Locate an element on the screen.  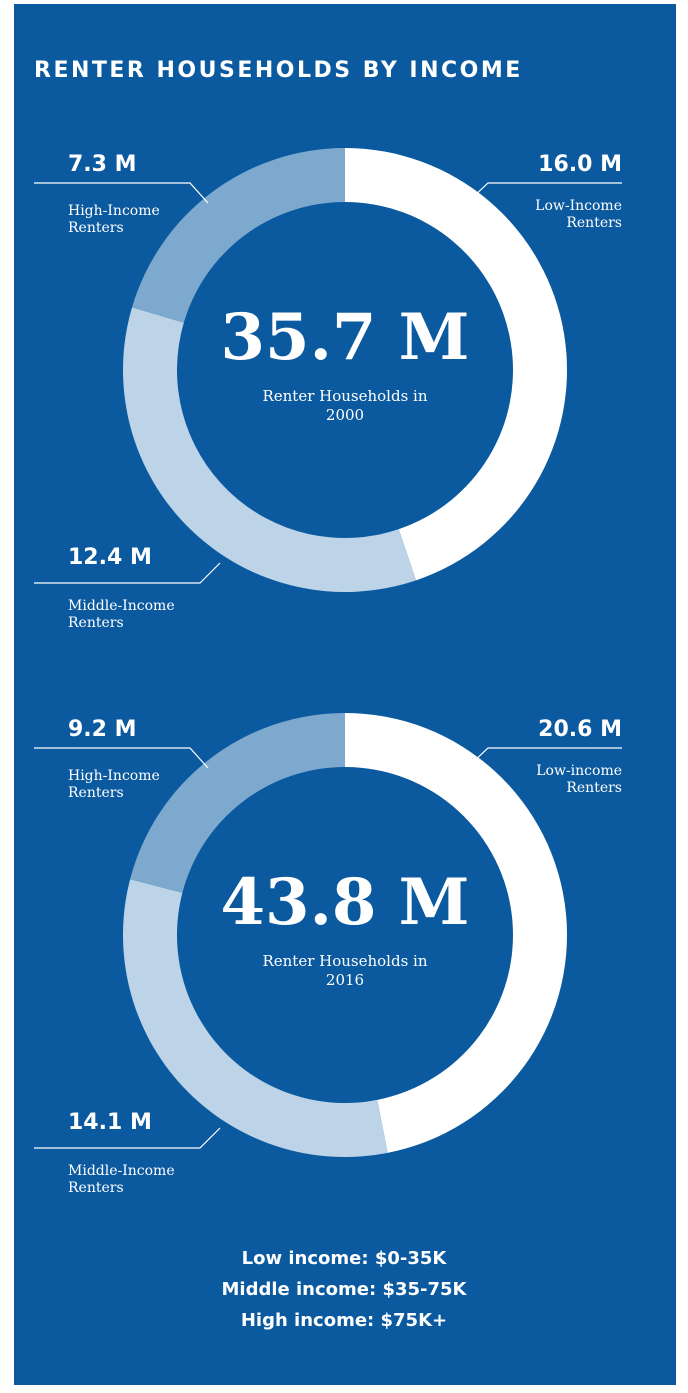
value-label: 20.6 M is located at coordinates (580, 729).